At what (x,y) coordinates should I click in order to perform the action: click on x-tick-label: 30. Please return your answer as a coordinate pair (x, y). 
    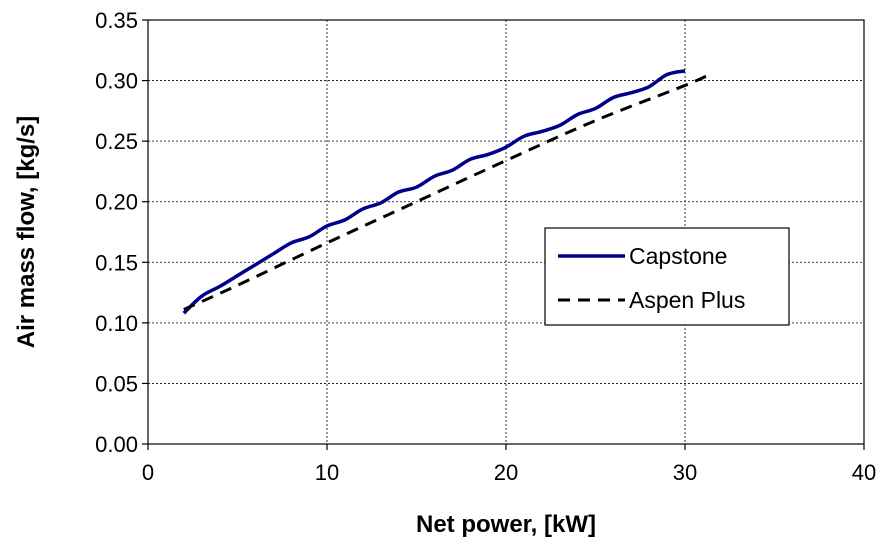
    Looking at the image, I should click on (685, 472).